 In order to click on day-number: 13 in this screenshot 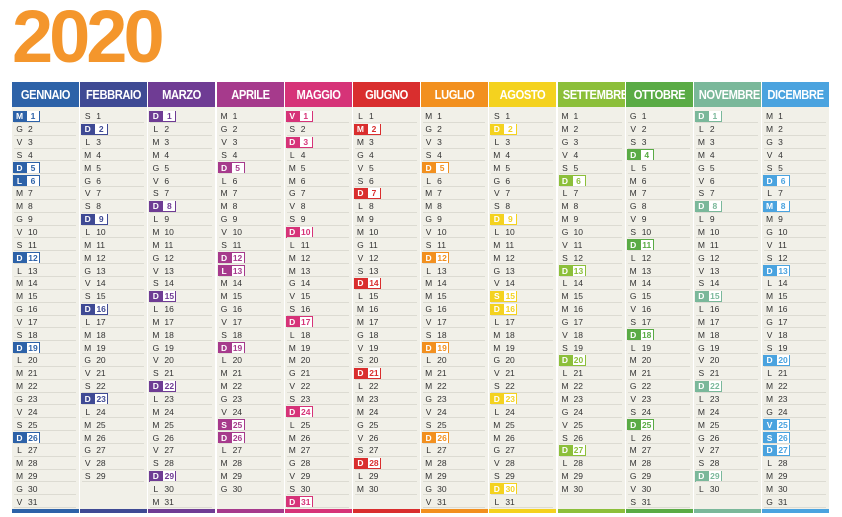, I will do `click(646, 270)`.